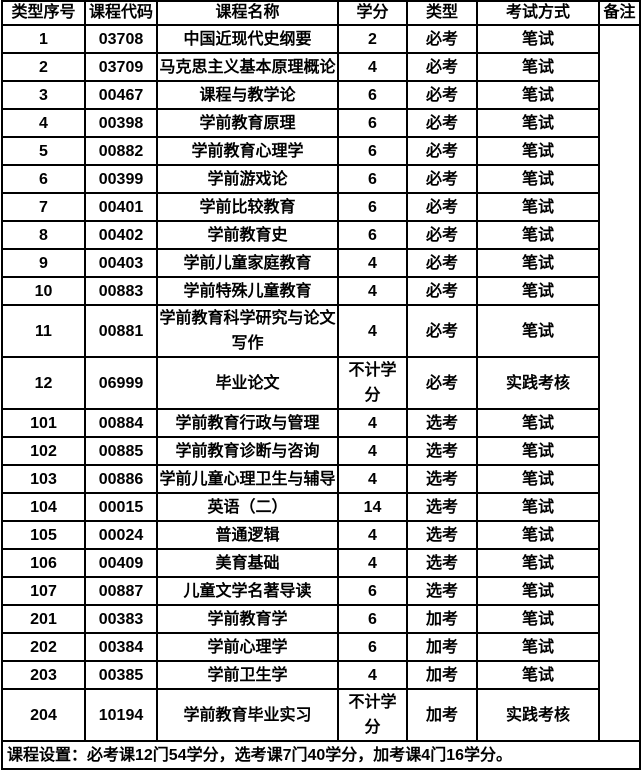 This screenshot has height=770, width=642. What do you see at coordinates (247, 123) in the screenshot?
I see `course-name-cell: 学前教育原理` at bounding box center [247, 123].